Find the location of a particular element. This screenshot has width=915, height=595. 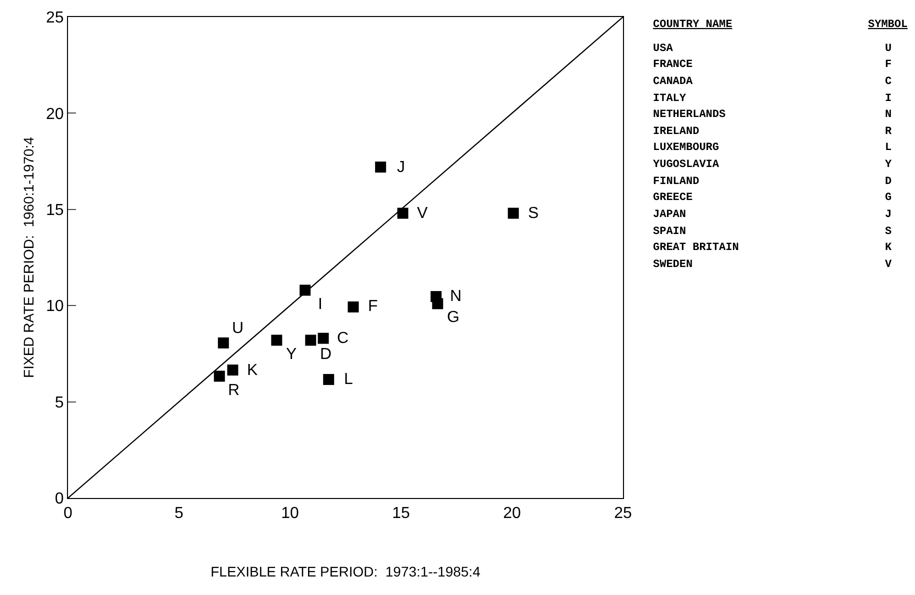

text: I is located at coordinates (888, 99).